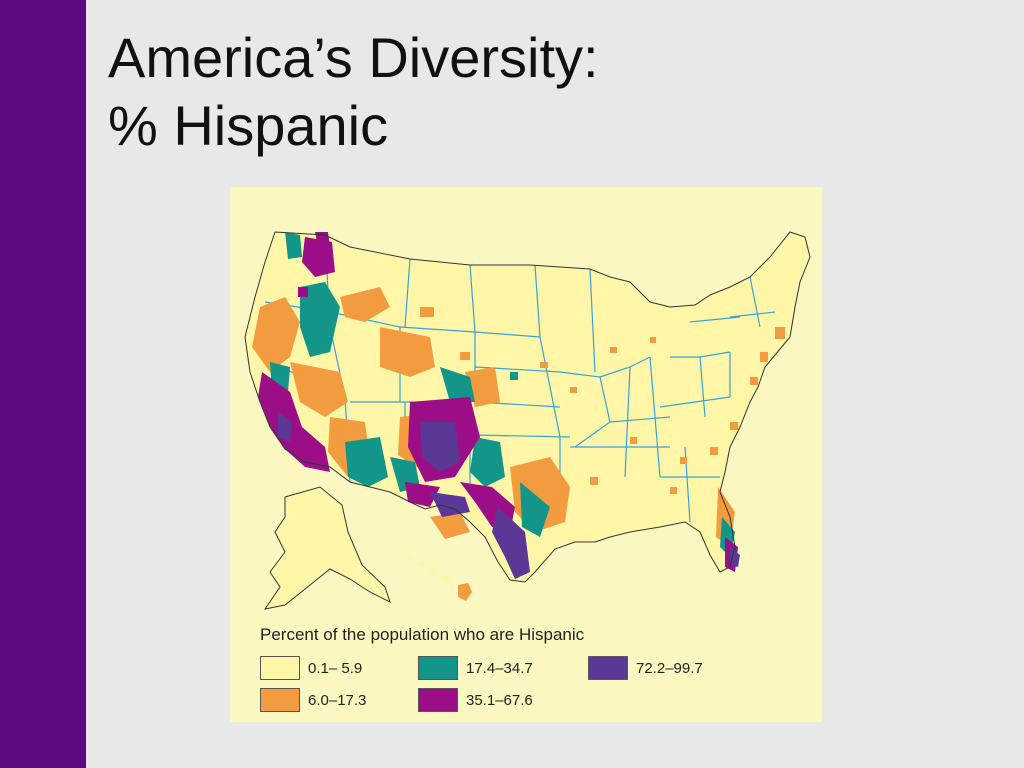 This screenshot has height=768, width=1024. I want to click on legend-item-6-0-17-3: 6.0–17.3, so click(313, 700).